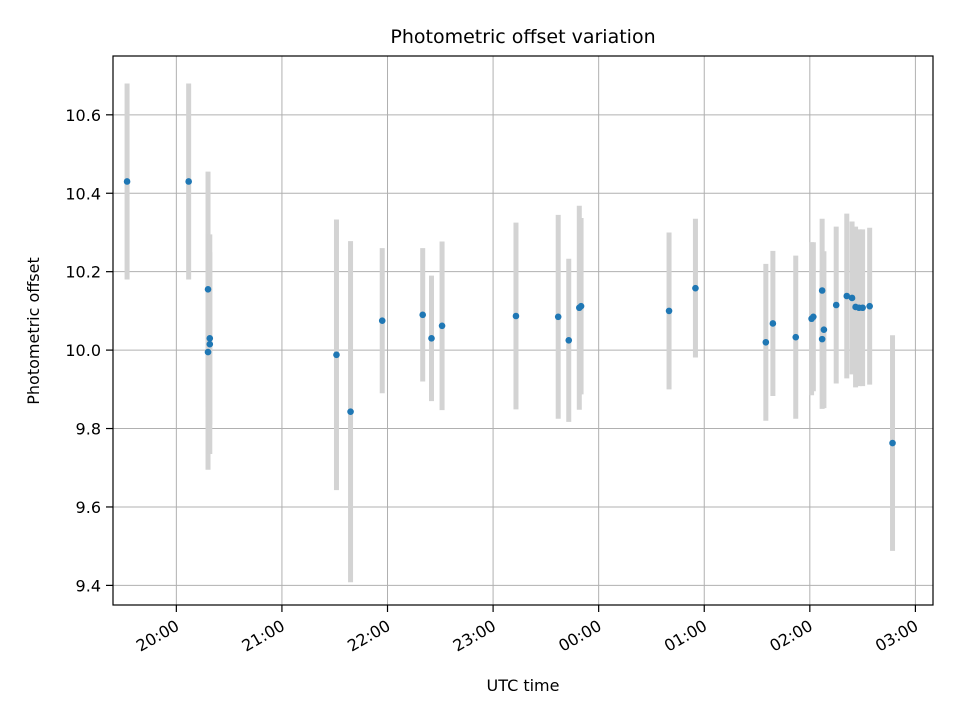 The width and height of the screenshot is (960, 720). I want to click on y-tick-label: 9.8, so click(88, 429).